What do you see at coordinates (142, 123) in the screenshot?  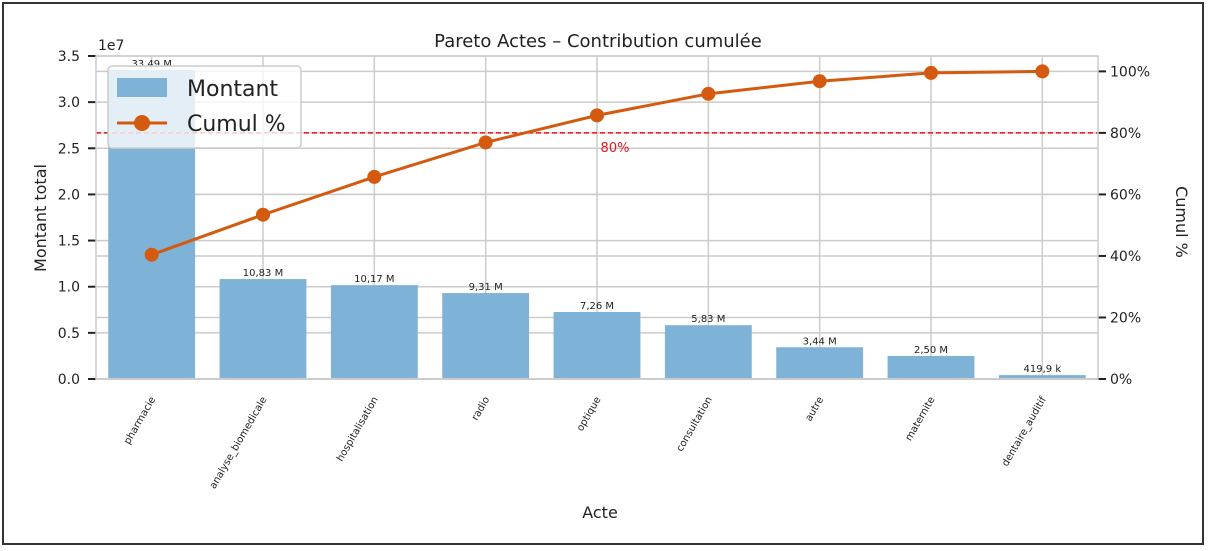 I see `legend-marker-cumul` at bounding box center [142, 123].